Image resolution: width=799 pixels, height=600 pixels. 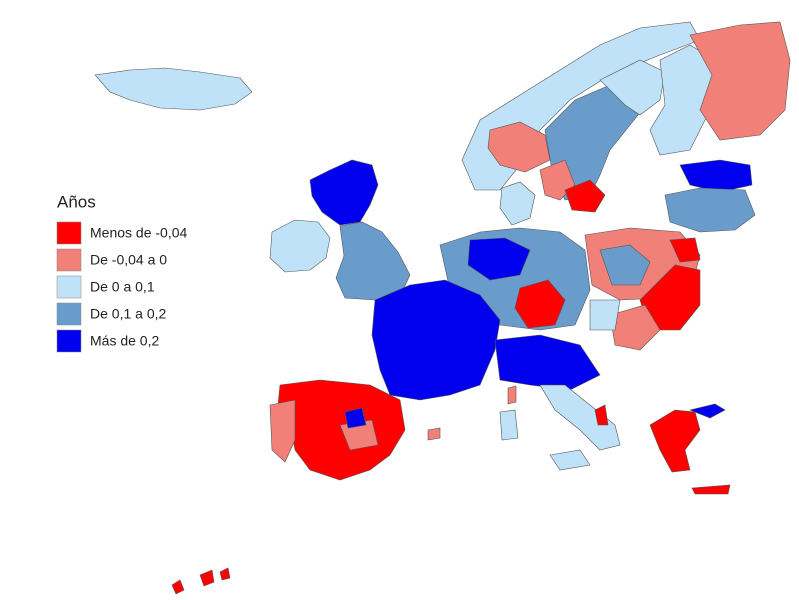 I want to click on legend-label: De 0 a 0,1, so click(x=122, y=287).